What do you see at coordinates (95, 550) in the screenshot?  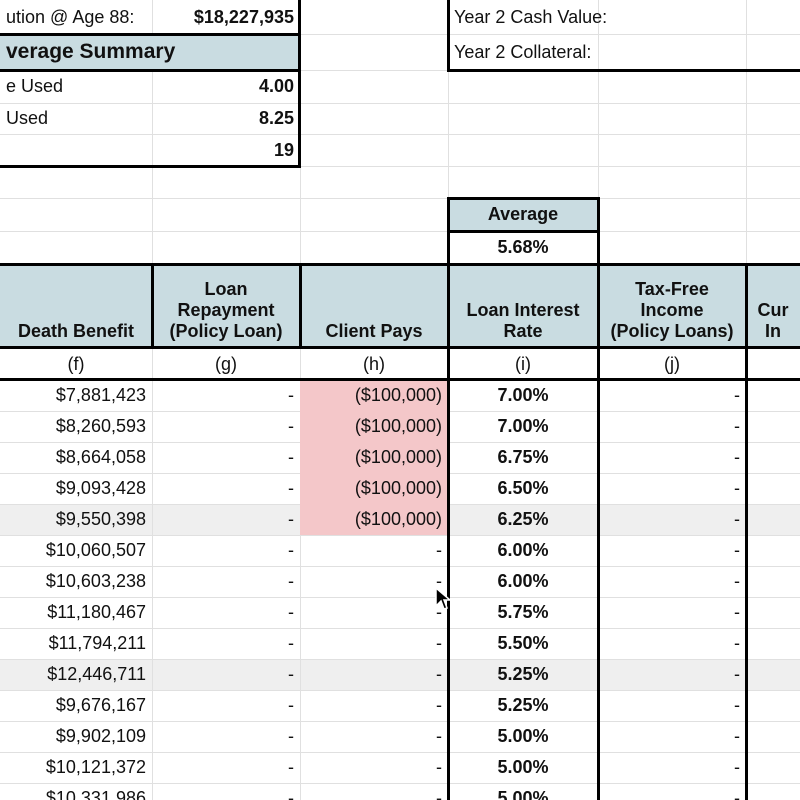 I see `cell: $10,060,507` at bounding box center [95, 550].